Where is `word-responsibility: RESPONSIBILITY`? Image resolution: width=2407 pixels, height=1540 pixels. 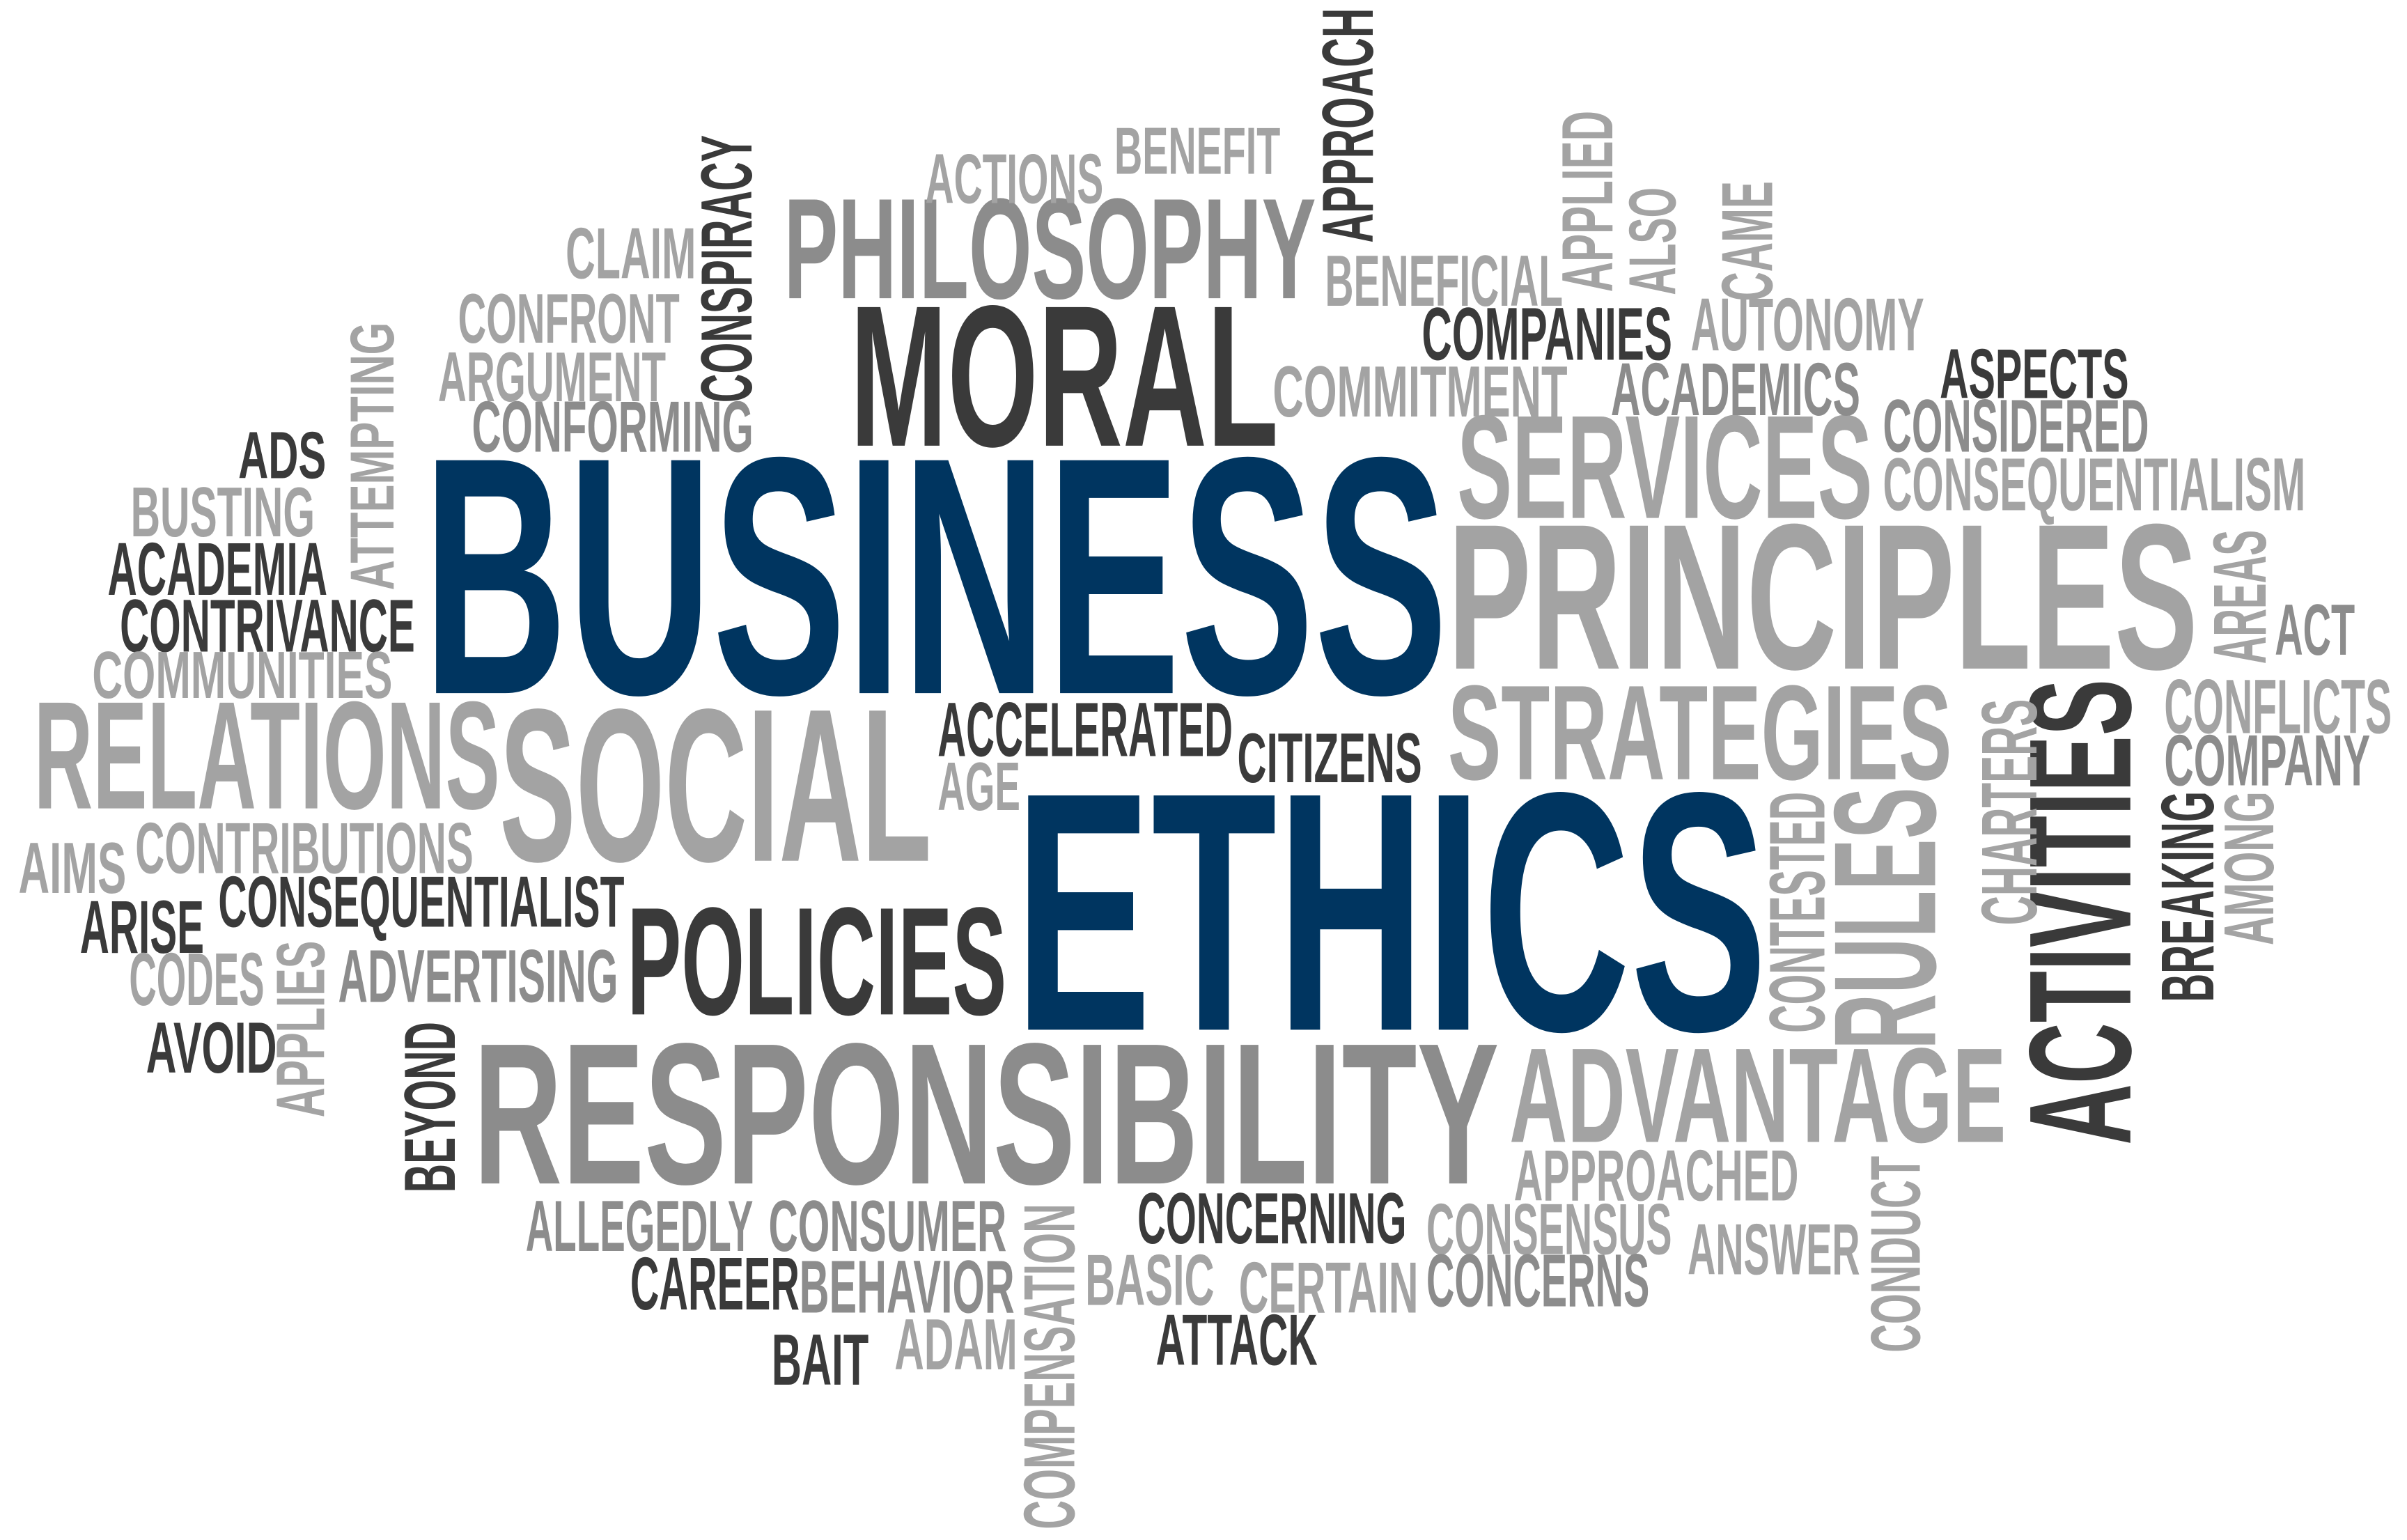
word-responsibility: RESPONSIBILITY is located at coordinates (986, 1114).